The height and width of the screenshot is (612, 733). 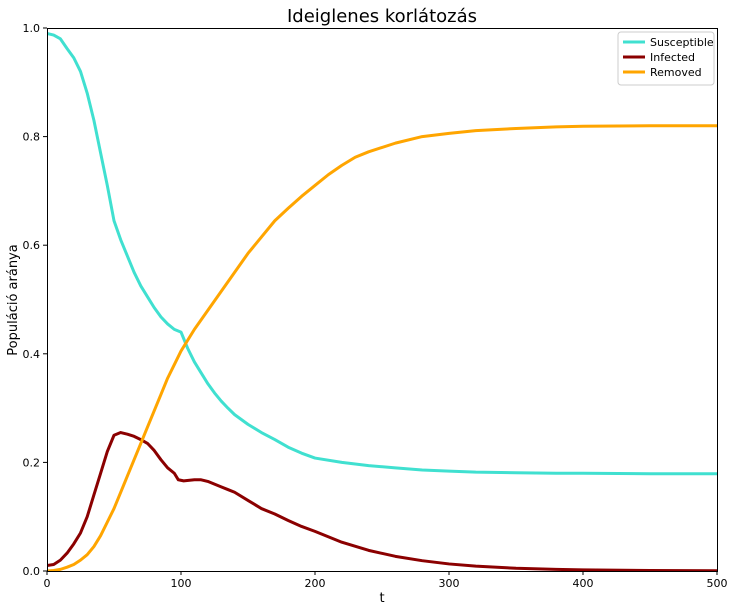 I want to click on y-tick-label: 0.4, so click(x=32, y=354).